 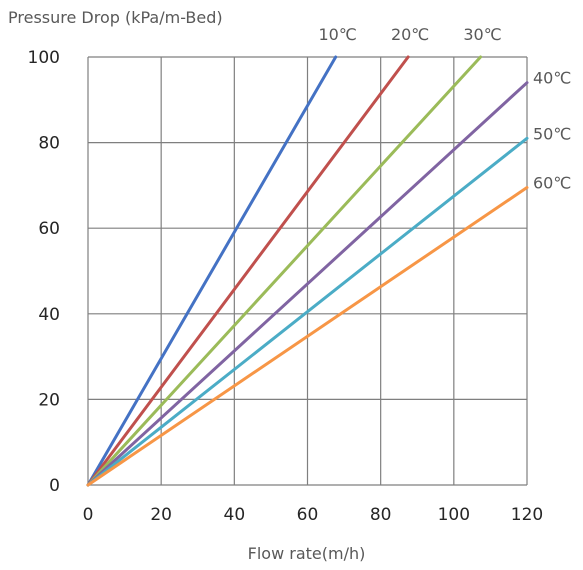 What do you see at coordinates (44, 58) in the screenshot?
I see `y-tick-label: 100` at bounding box center [44, 58].